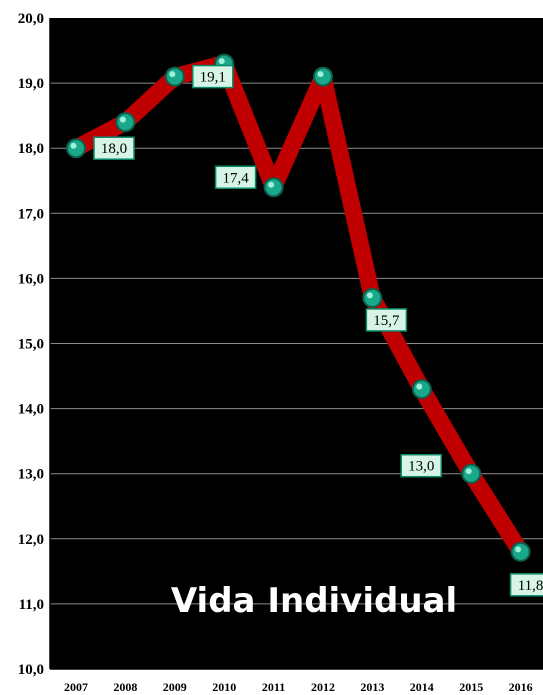 The image size is (543, 695). I want to click on data-label: 19,1, so click(213, 76).